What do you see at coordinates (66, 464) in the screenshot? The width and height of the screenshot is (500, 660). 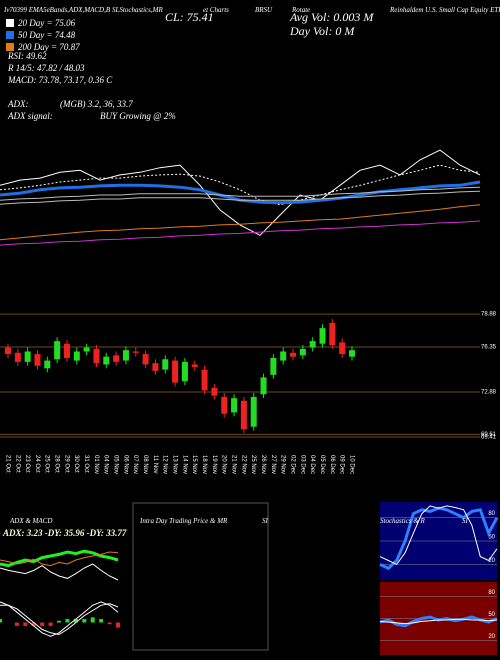 I see `x-tick-label: 29 Oct` at bounding box center [66, 464].